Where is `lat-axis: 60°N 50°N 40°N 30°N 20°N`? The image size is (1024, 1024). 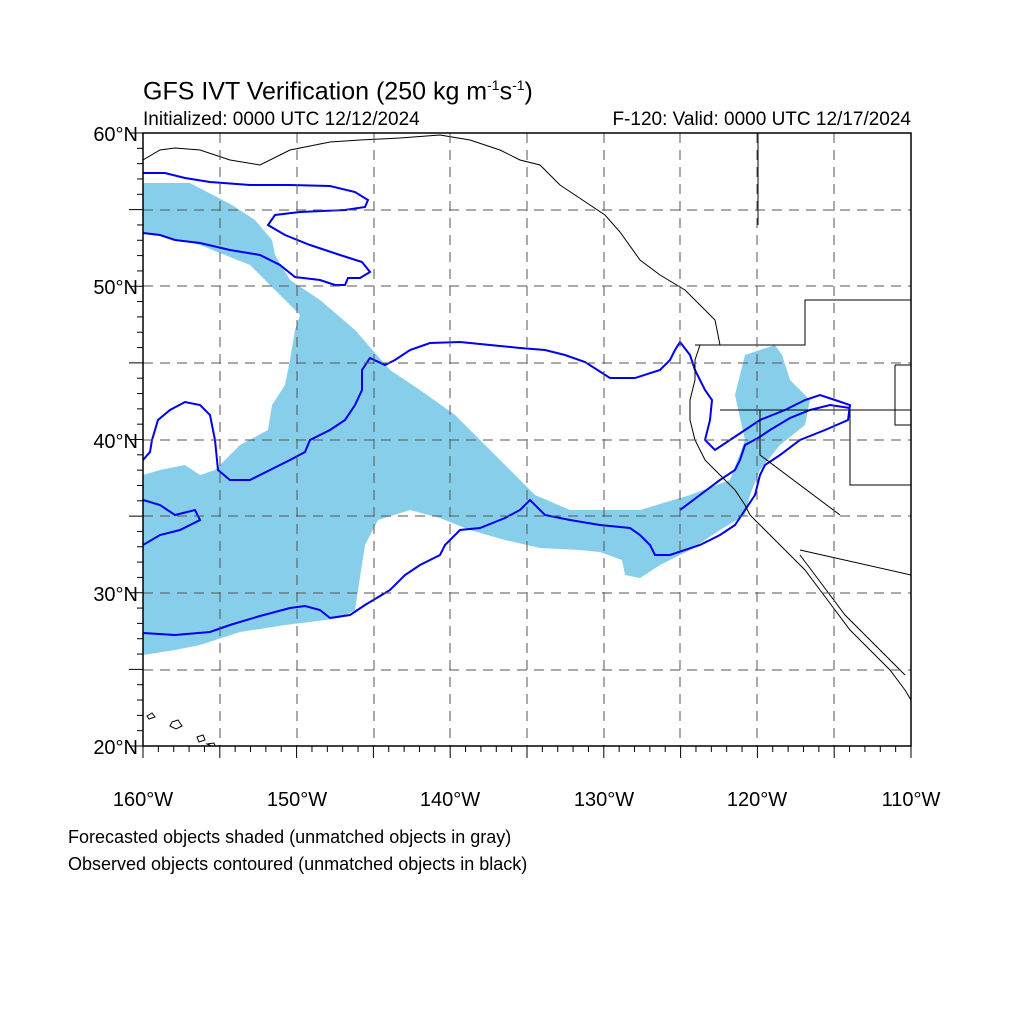 lat-axis: 60°N 50°N 40°N 30°N 20°N is located at coordinates (115, 441).